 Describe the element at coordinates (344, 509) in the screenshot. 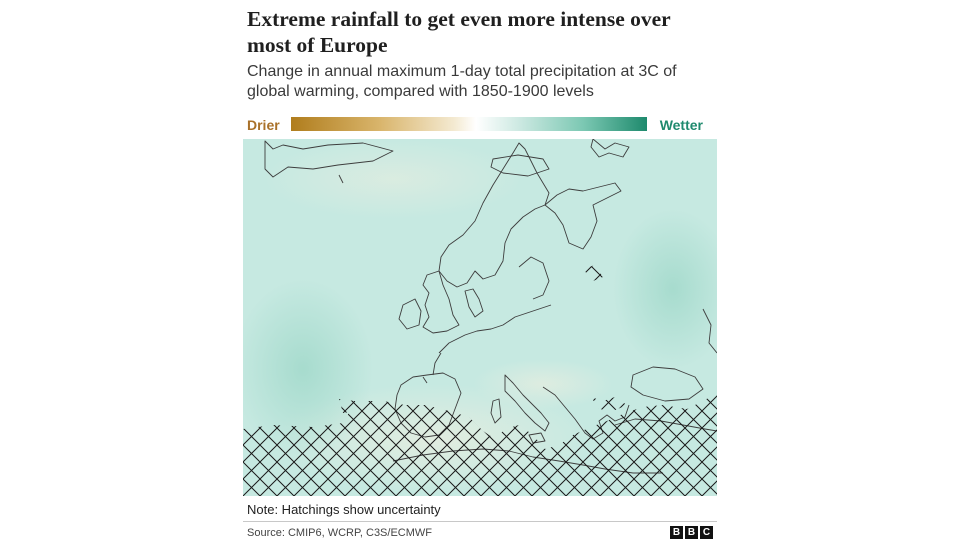

I see `uncertainty-note: Note: Hatchings show uncertainty` at that location.